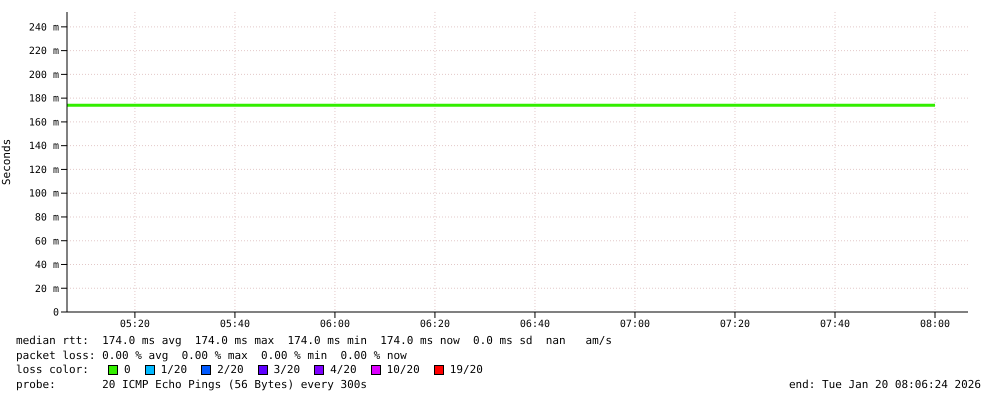  What do you see at coordinates (343, 370) in the screenshot?
I see `legend-label: 4/20` at bounding box center [343, 370].